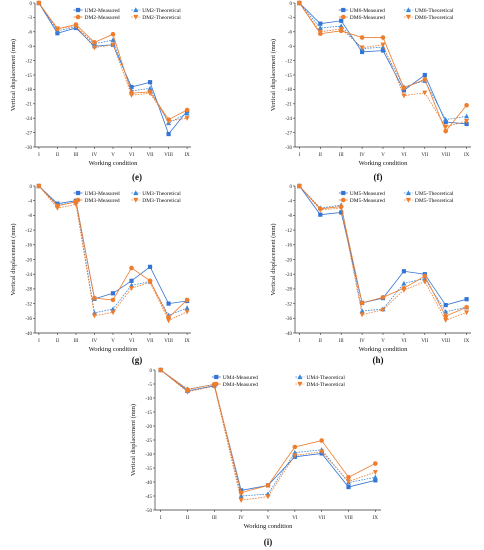  I want to click on legend-entry: DM4-Theoretical, so click(325, 385).